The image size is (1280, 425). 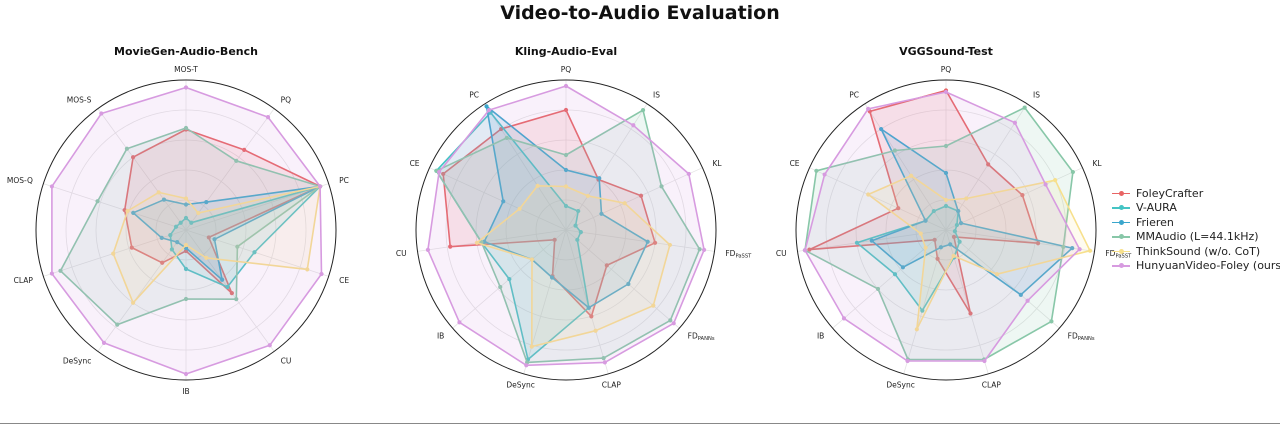 I want to click on legend-item-frieren: Frieren, so click(x=1196, y=222).